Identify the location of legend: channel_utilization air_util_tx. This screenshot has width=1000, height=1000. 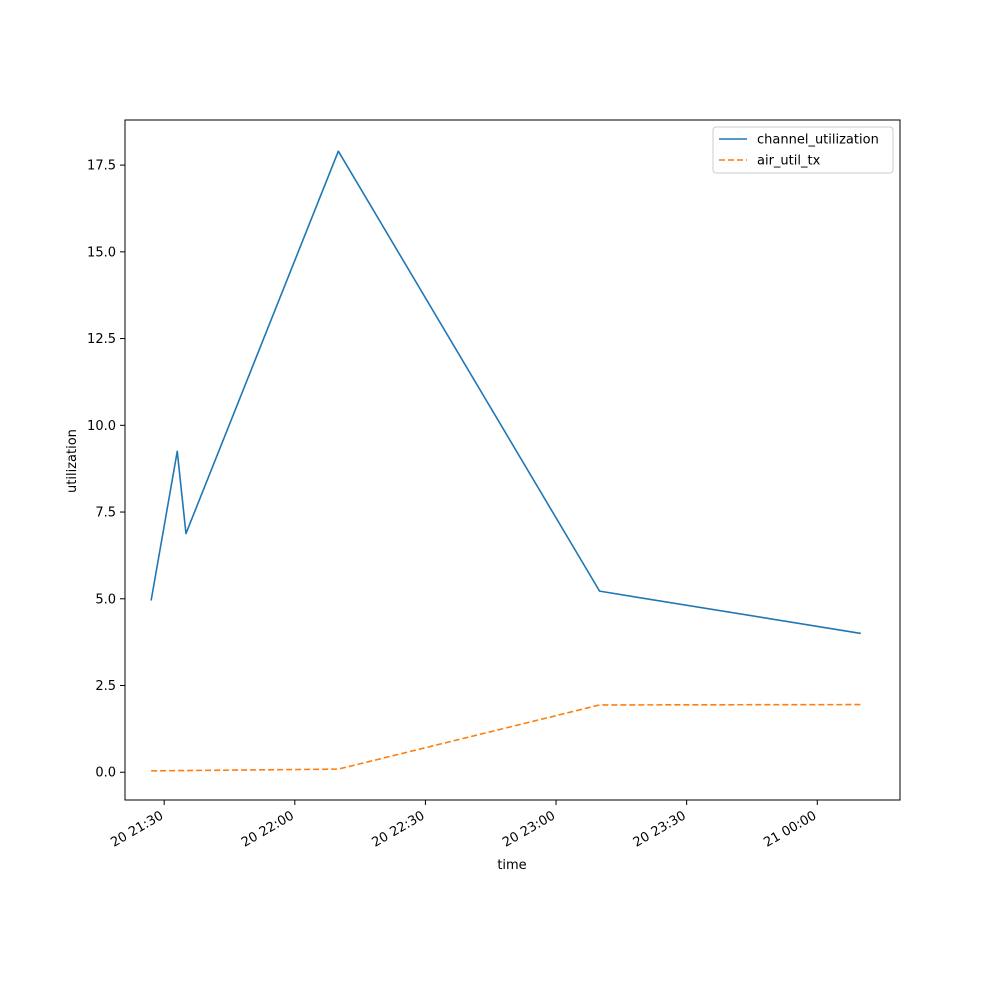
(803, 150).